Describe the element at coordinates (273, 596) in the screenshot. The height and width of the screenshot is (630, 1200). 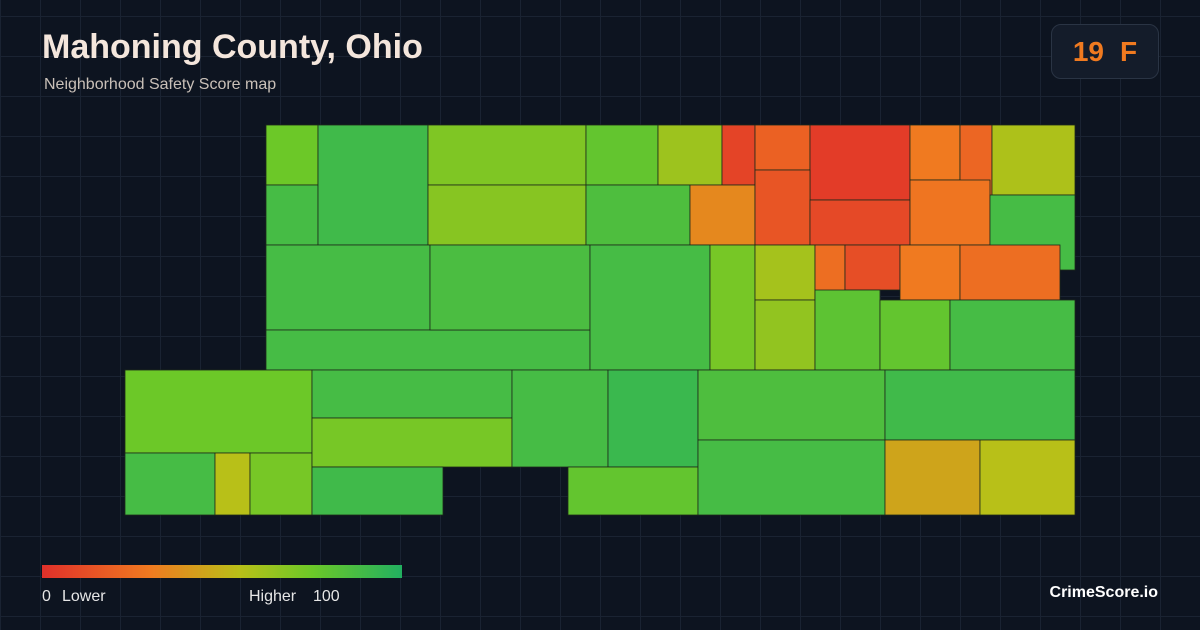
I see `legend-max-label: Higher` at that location.